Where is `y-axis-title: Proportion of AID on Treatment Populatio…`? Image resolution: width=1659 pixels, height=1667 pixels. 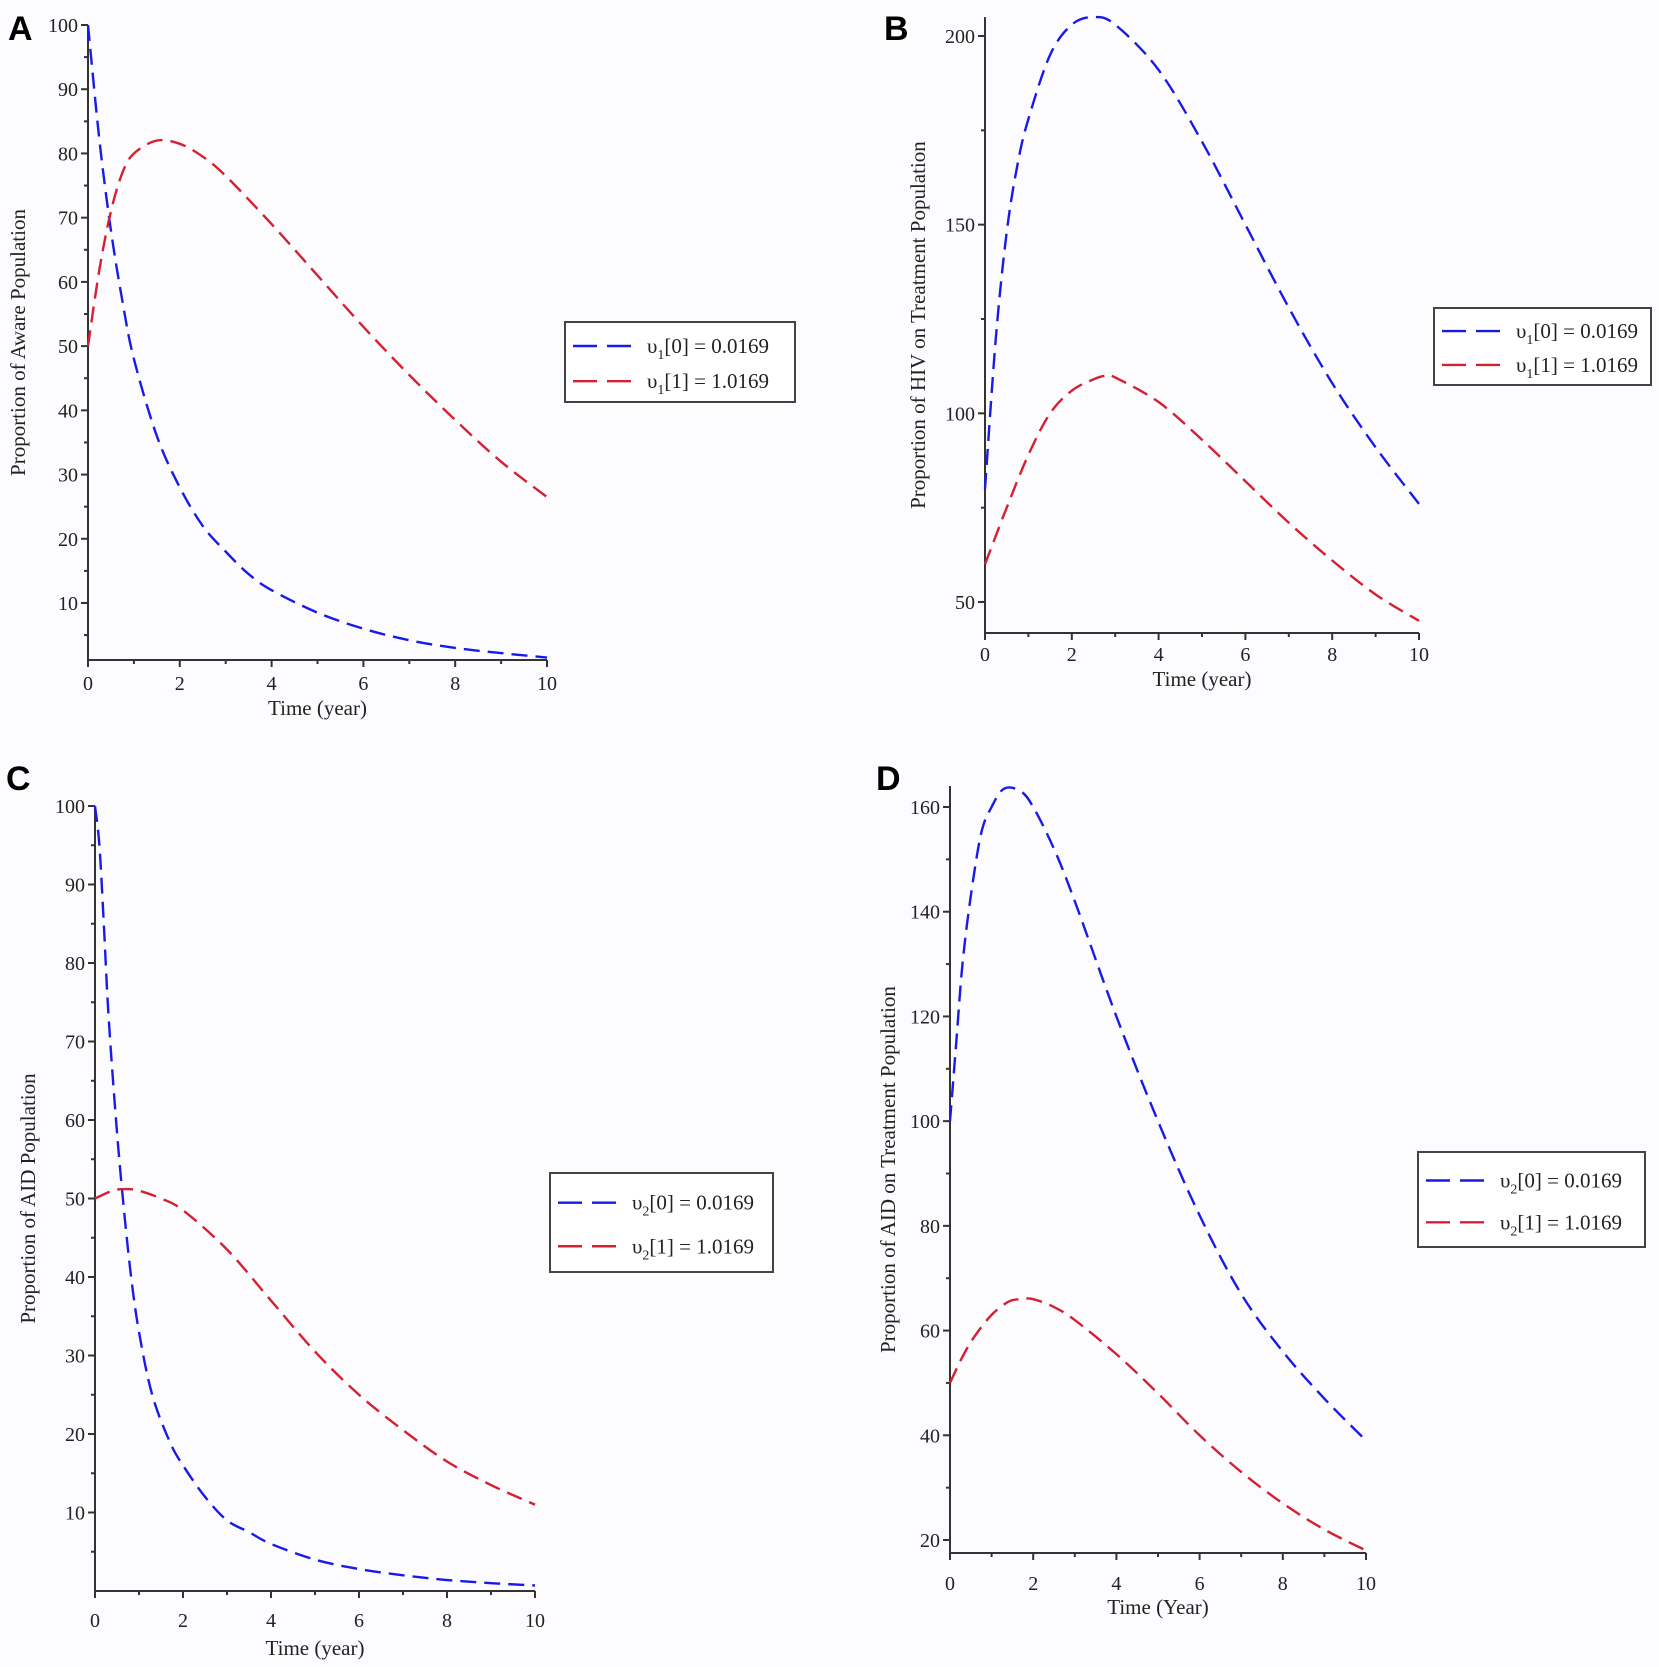 y-axis-title: Proportion of AID on Treatment Populatio… is located at coordinates (888, 1169).